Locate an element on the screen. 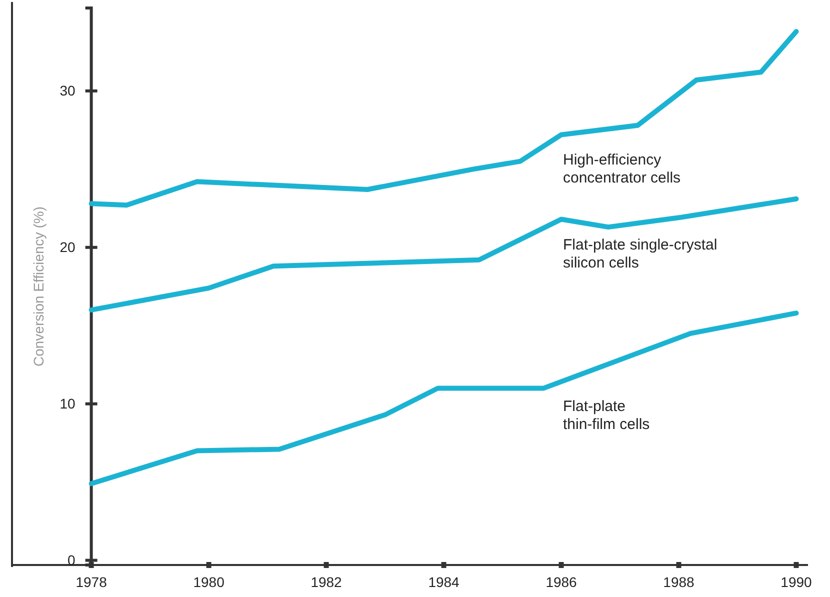 The image size is (830, 597). series-label: Flat-plate single-crystal silicon cells is located at coordinates (640, 254).